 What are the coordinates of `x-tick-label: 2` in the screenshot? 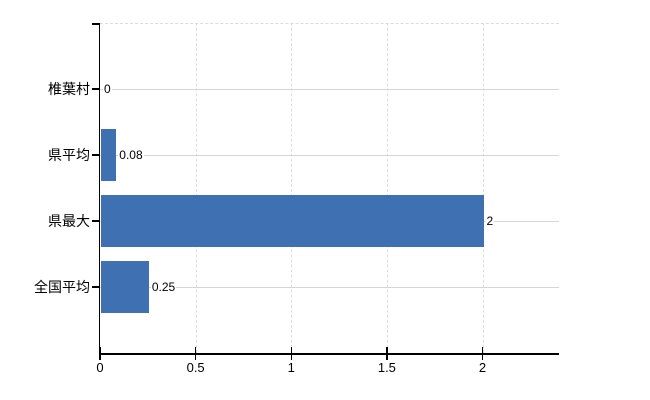 It's located at (482, 367).